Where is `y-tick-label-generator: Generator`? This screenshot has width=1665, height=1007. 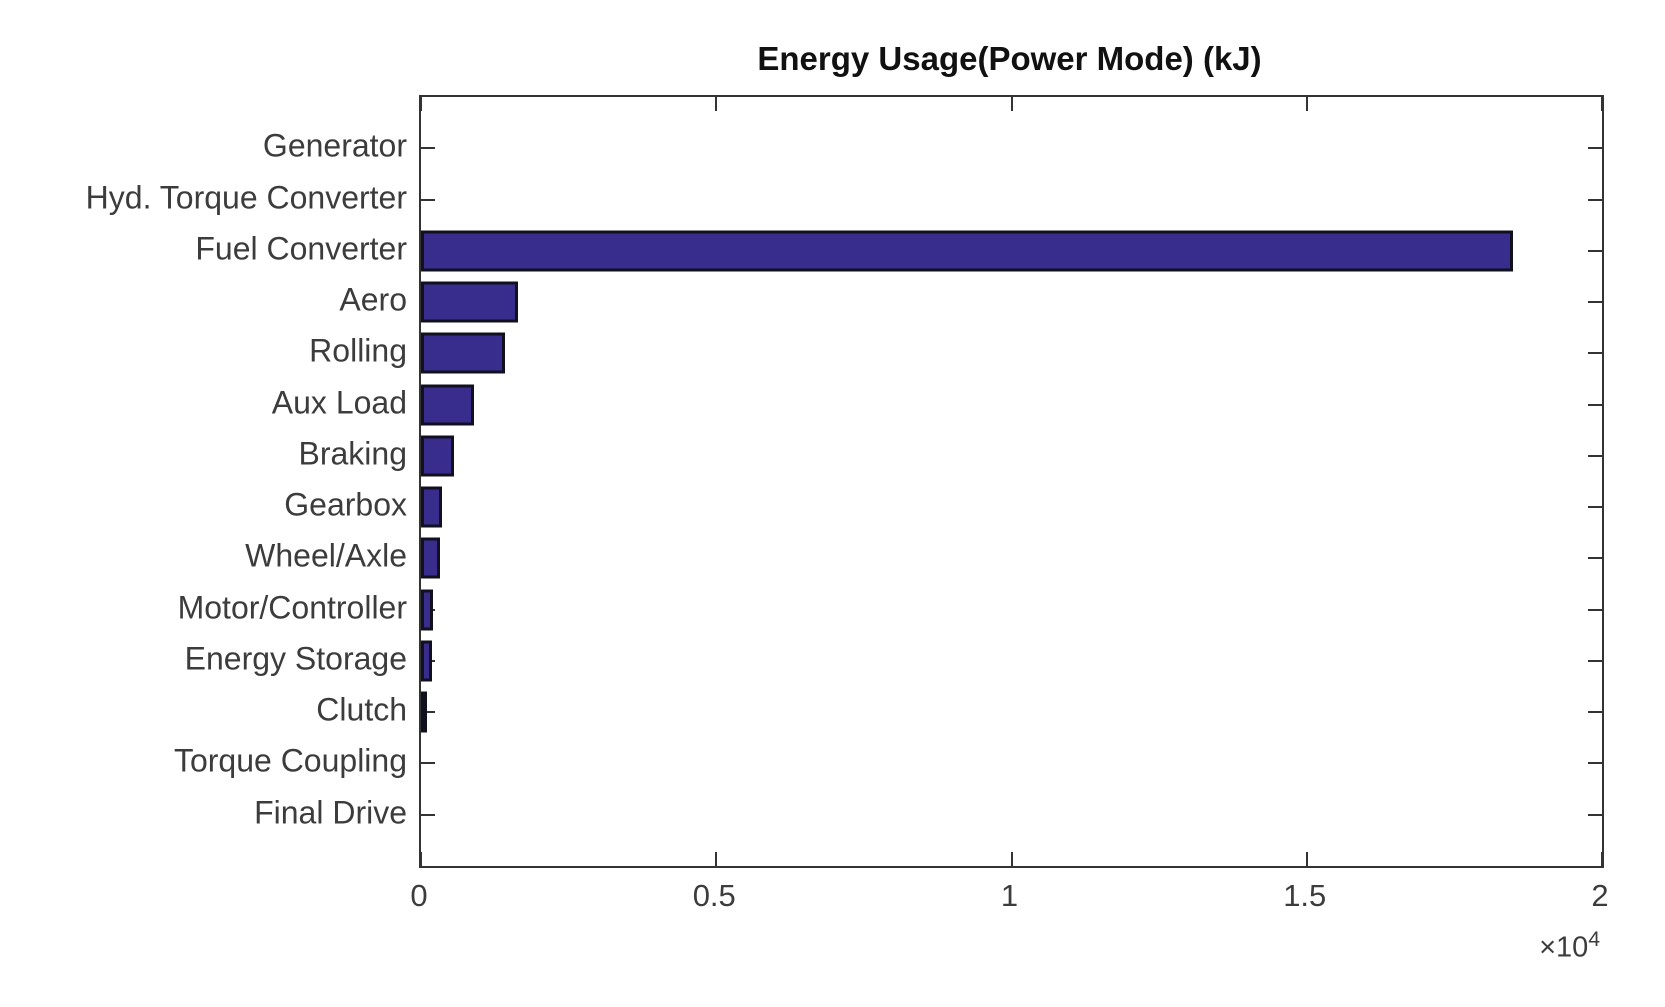
y-tick-label-generator: Generator is located at coordinates (334, 145).